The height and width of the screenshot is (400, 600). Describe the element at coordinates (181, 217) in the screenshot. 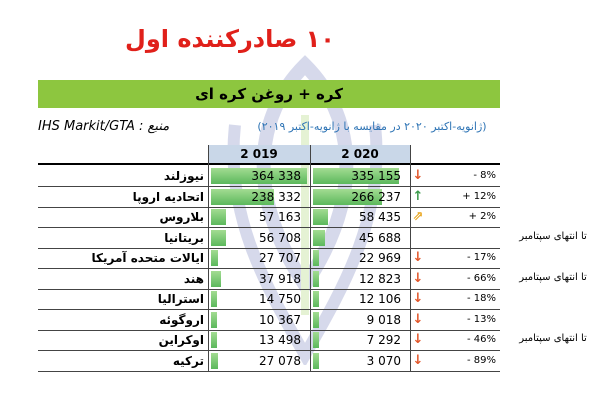

I see `country-name: بلاروس` at that location.